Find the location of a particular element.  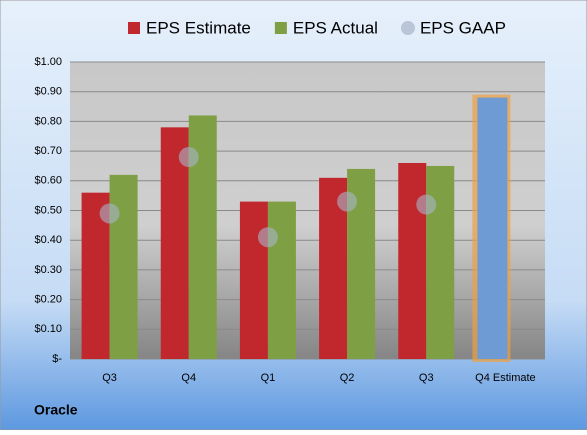

chart-title: Oracle is located at coordinates (56, 410).